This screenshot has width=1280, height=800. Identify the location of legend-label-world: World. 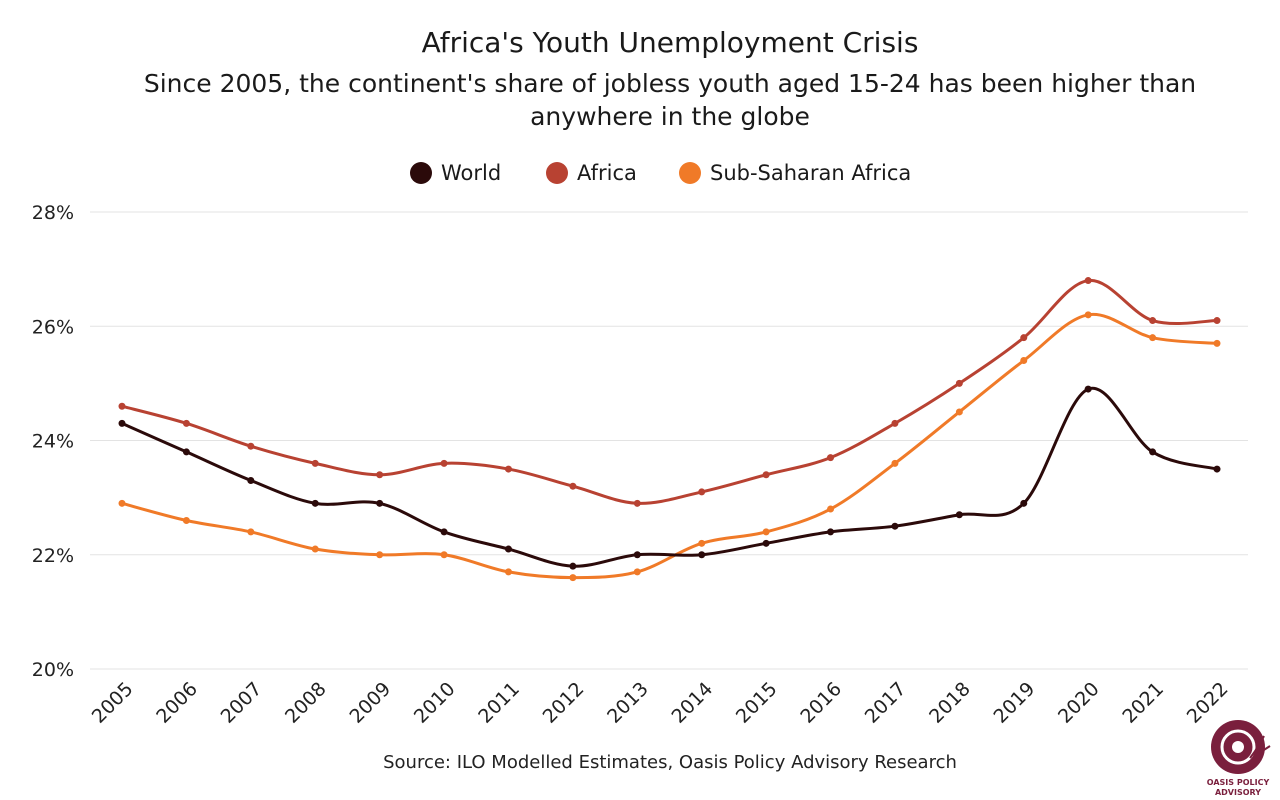
(471, 173).